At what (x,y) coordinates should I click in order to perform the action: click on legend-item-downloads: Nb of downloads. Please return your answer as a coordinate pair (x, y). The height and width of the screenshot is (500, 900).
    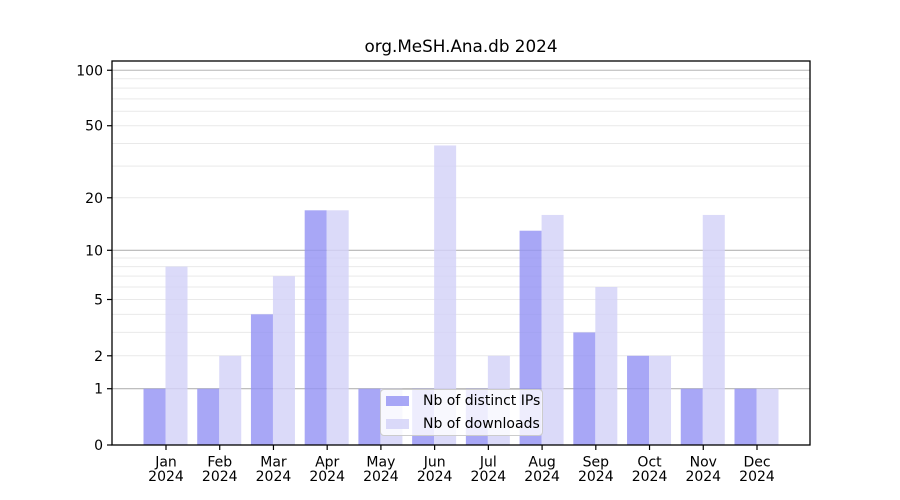
    Looking at the image, I should click on (464, 424).